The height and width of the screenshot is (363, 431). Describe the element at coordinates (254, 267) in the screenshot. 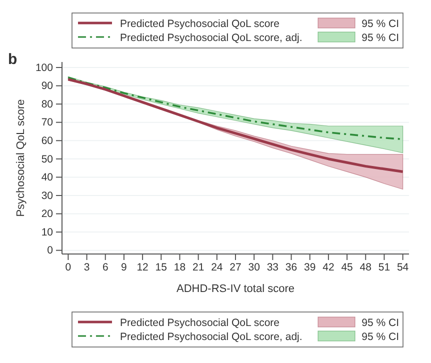

I see `x-tick-label: 30` at that location.